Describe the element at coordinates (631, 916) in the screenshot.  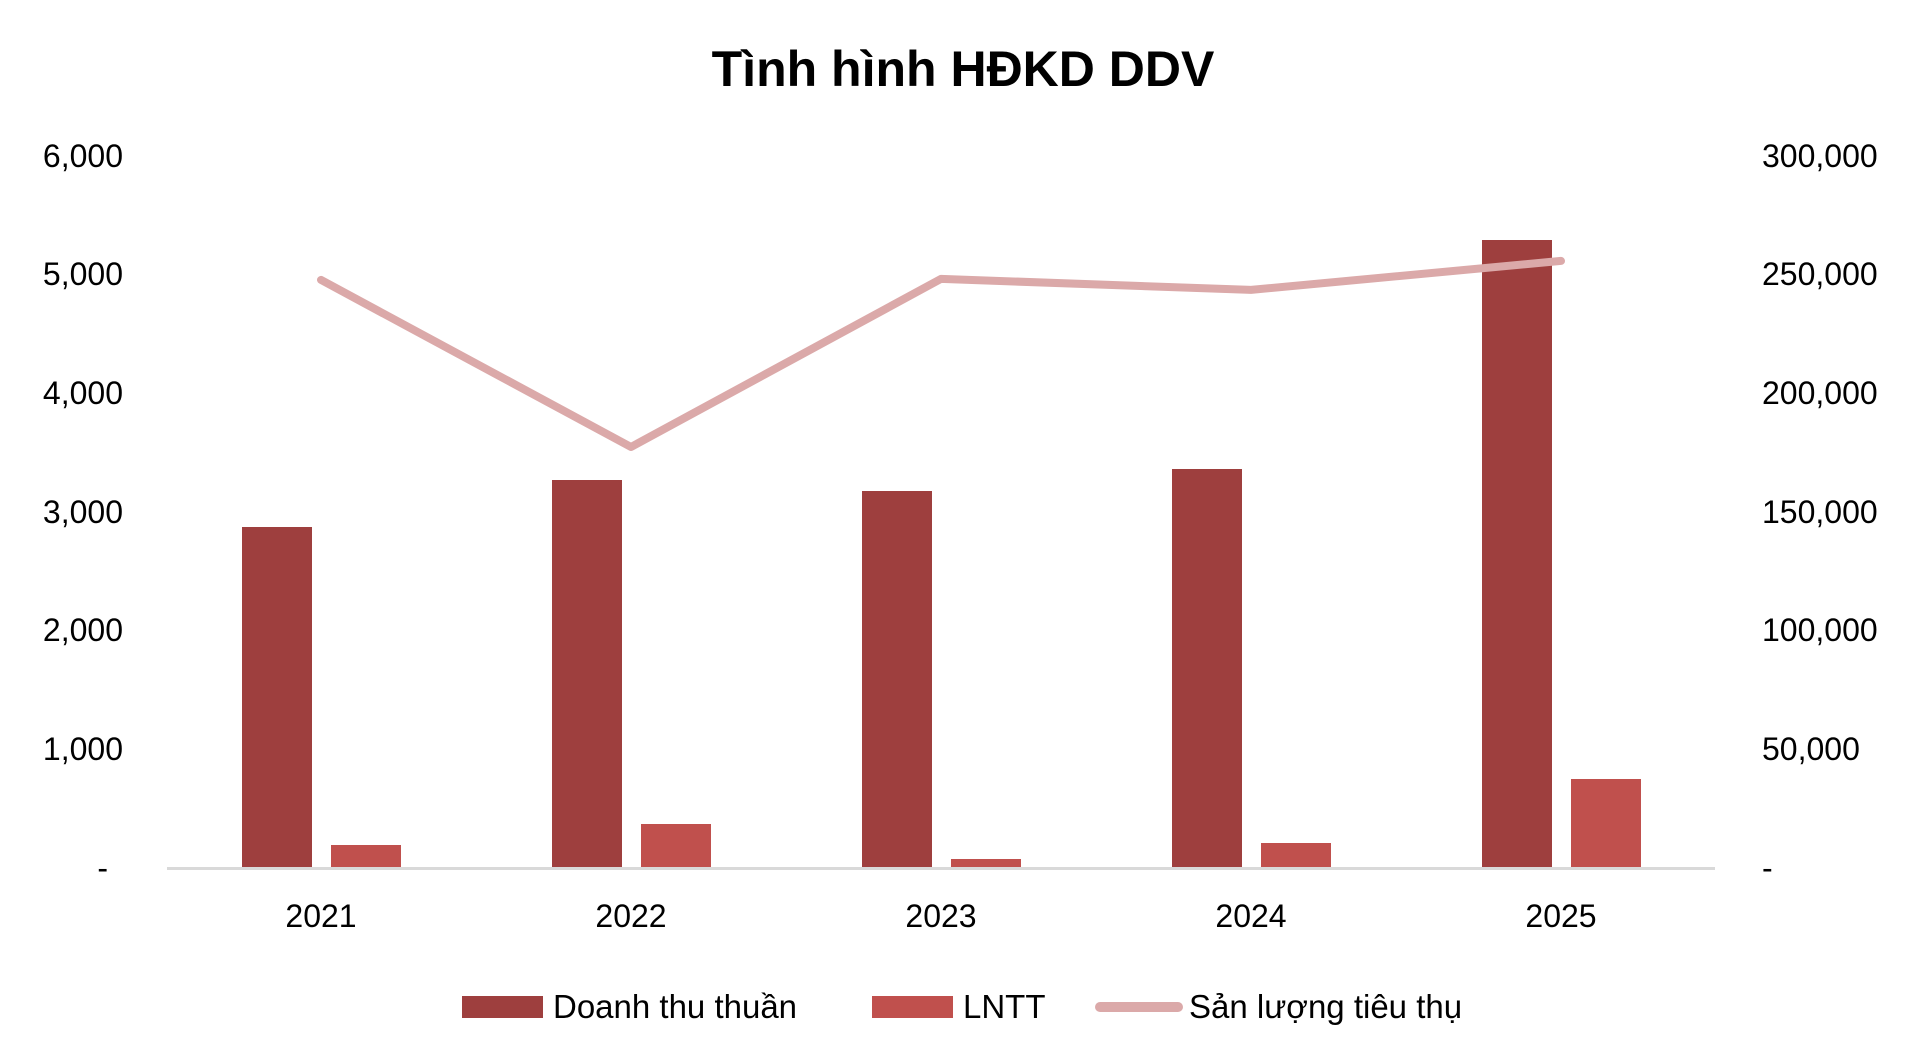
I see `x-axis-label: 2022` at that location.